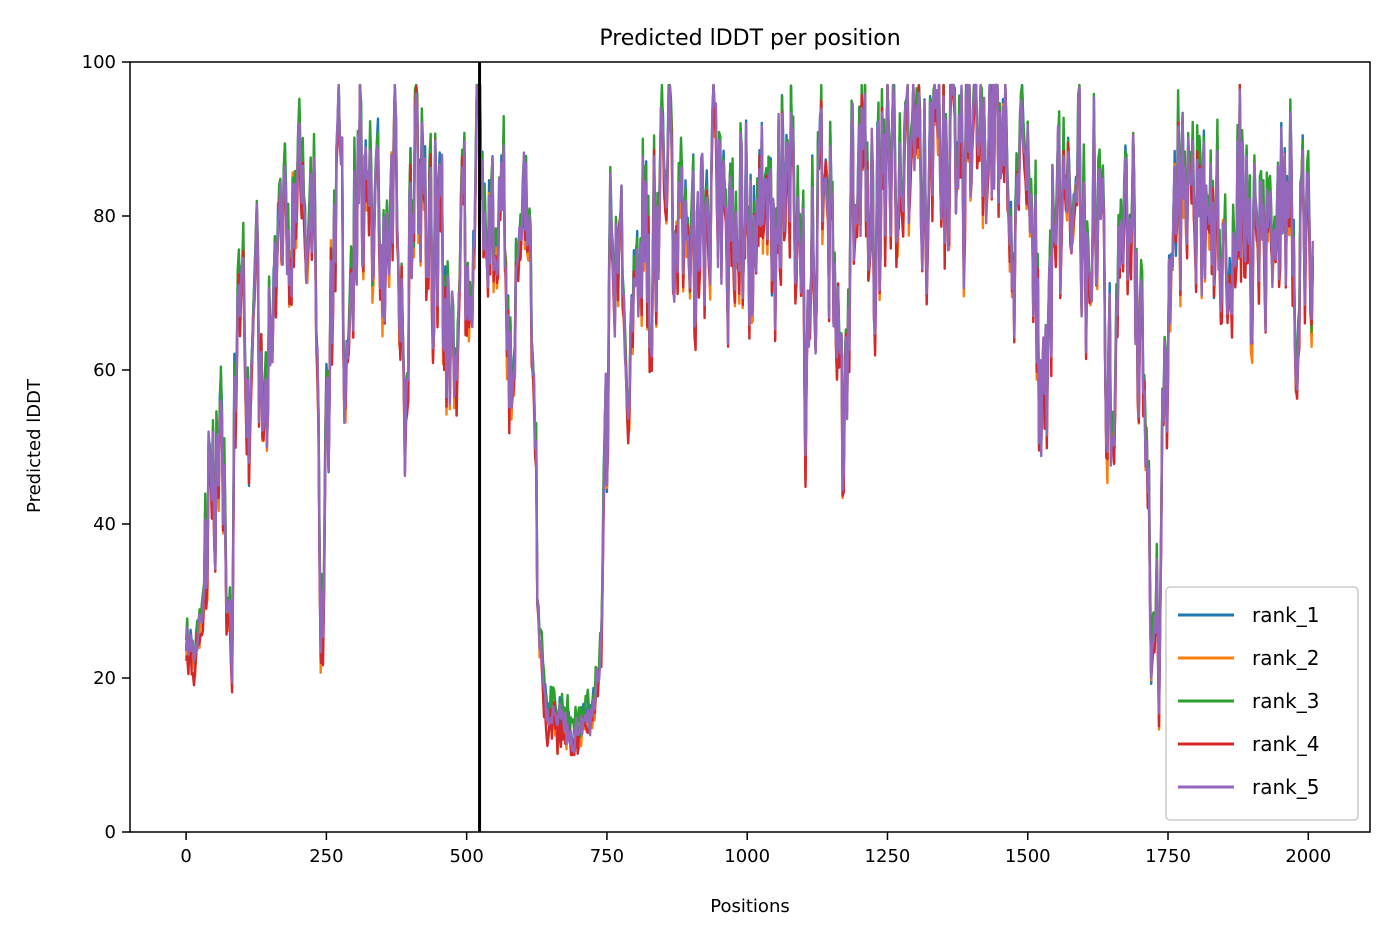 Image resolution: width=1391 pixels, height=944 pixels. I want to click on x-tick-label: 2000, so click(1308, 856).